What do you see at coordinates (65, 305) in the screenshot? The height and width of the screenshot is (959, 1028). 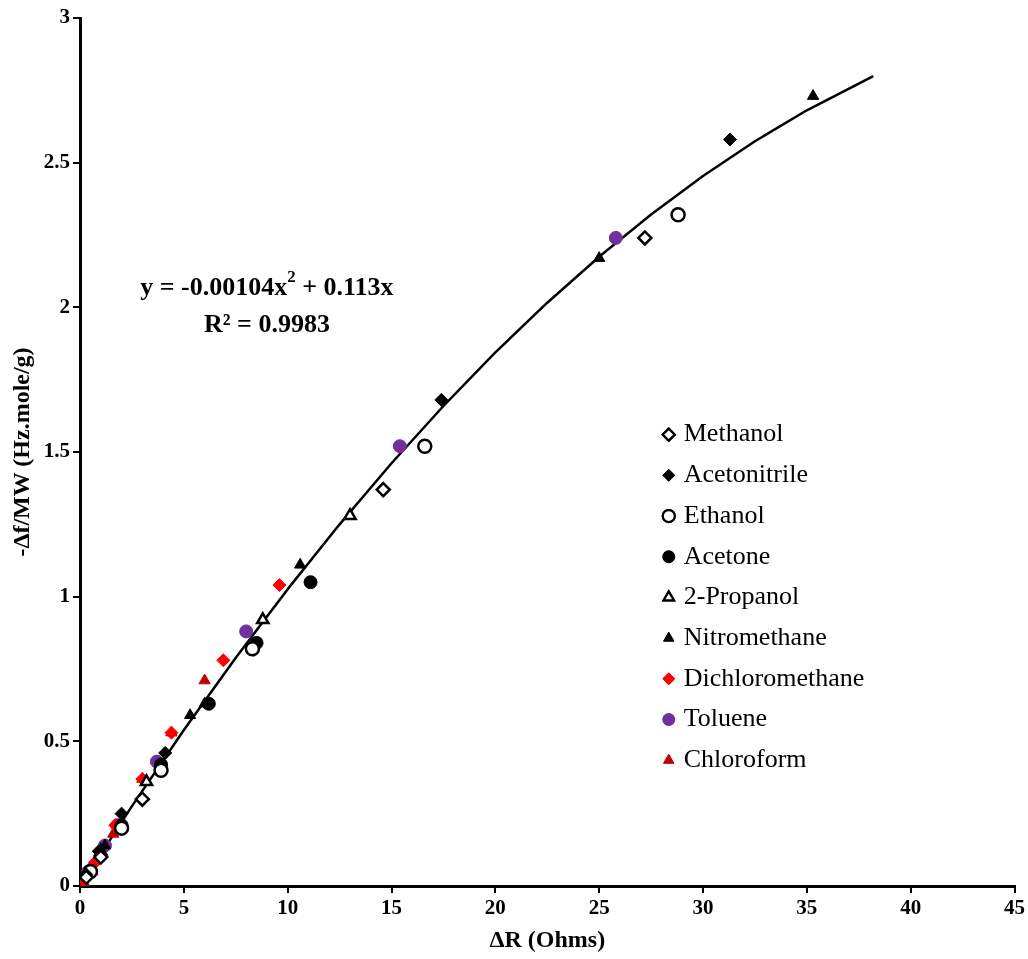 I see `y-tick-label: 2` at bounding box center [65, 305].